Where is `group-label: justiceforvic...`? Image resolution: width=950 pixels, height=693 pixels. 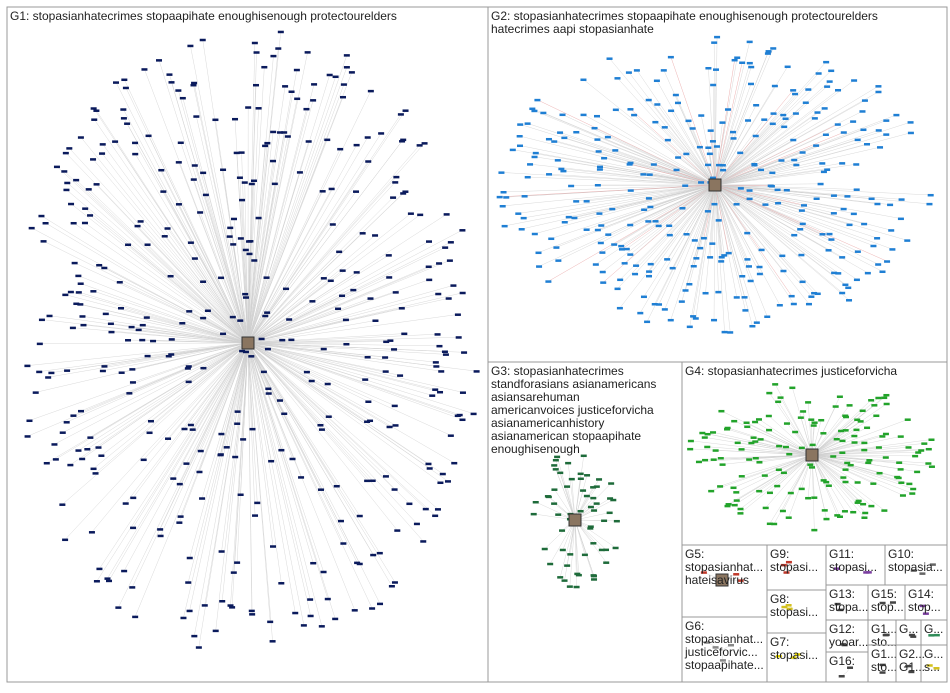
group-label: justiceforvic... is located at coordinates (721, 652).